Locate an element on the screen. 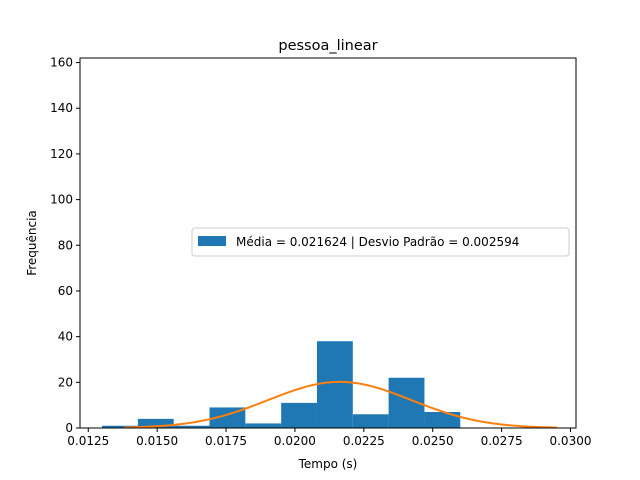  y-tick-label: 140 is located at coordinates (61, 108).